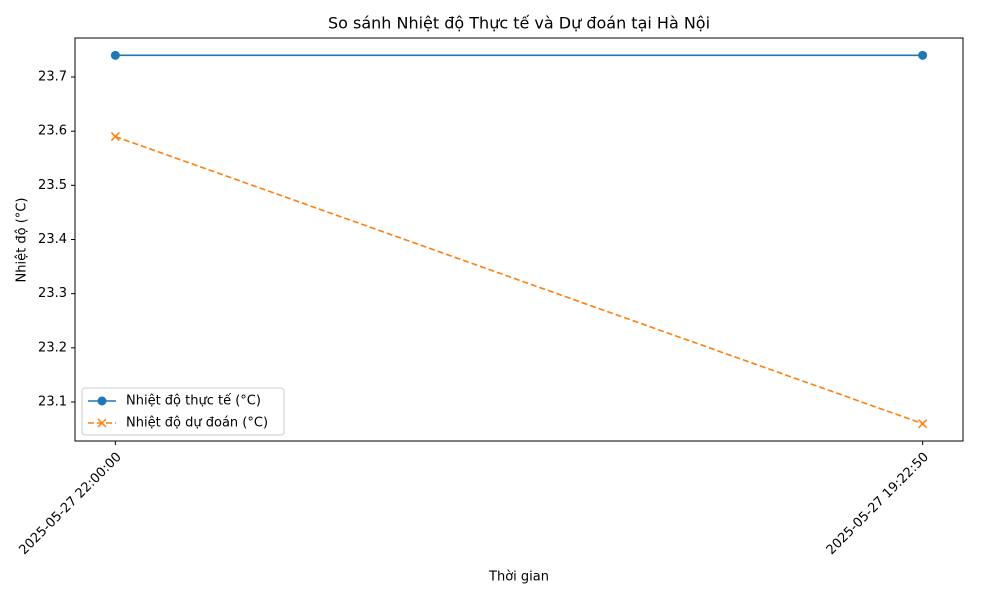 The width and height of the screenshot is (1000, 600). Describe the element at coordinates (197, 423) in the screenshot. I see `legend-label: Nhiệt độ dự đoán (°C)` at that location.